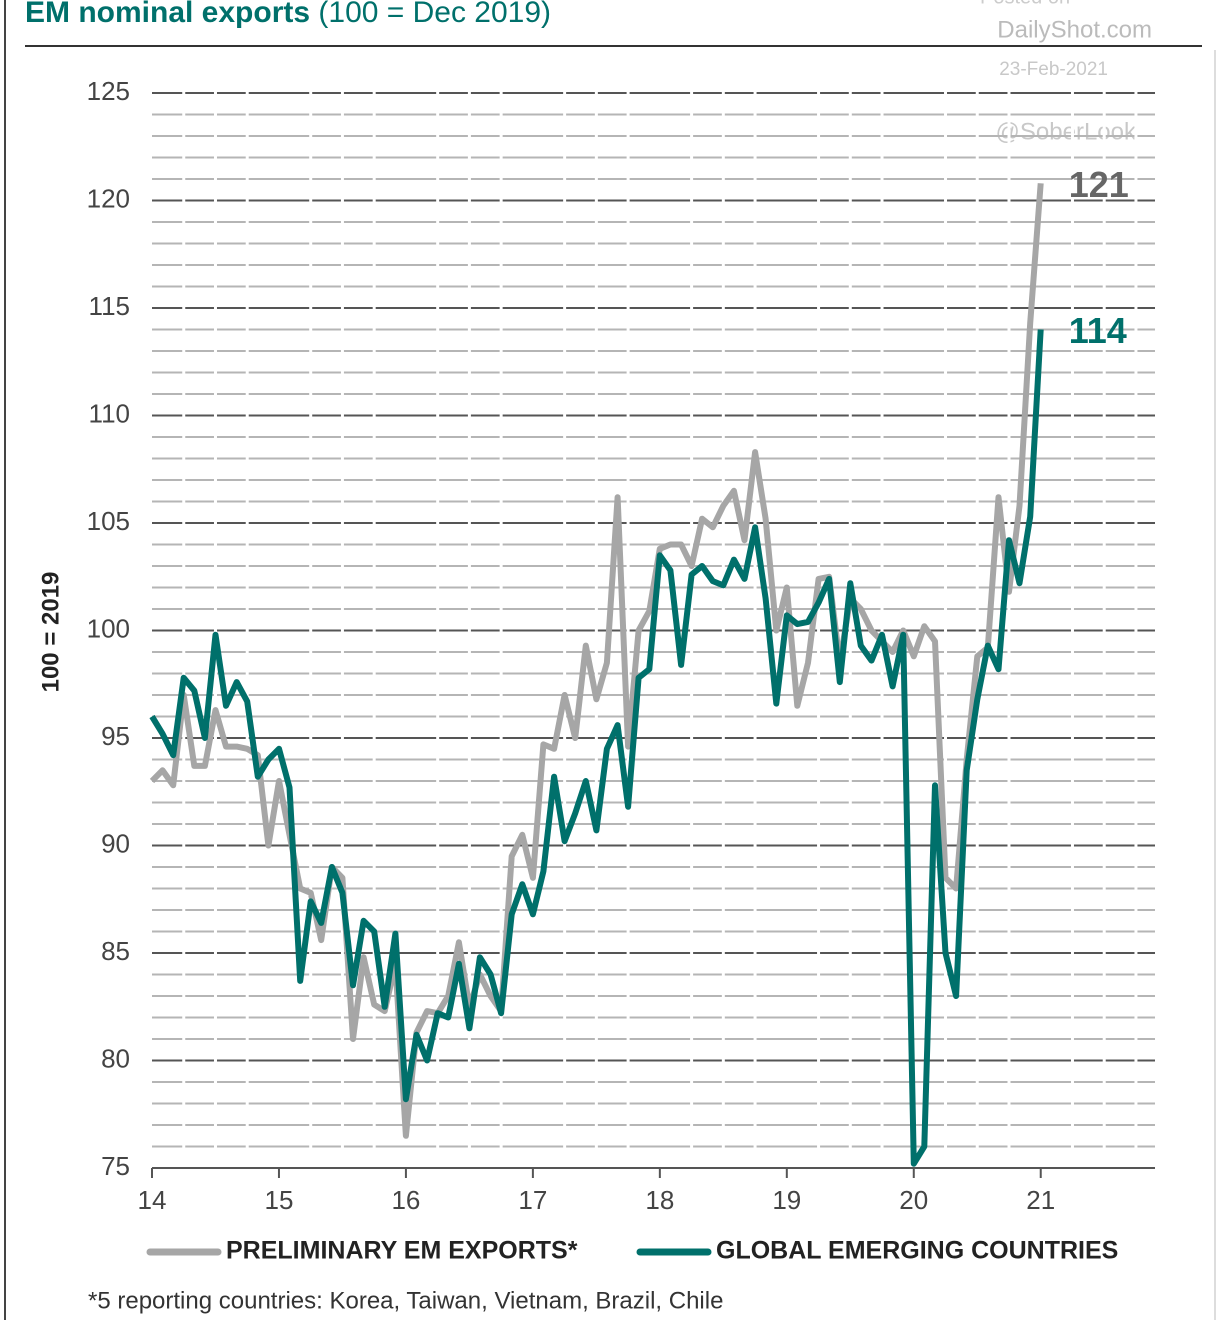 This screenshot has height=1320, width=1224. Describe the element at coordinates (108, 521) in the screenshot. I see `y-tick-label: 105` at that location.